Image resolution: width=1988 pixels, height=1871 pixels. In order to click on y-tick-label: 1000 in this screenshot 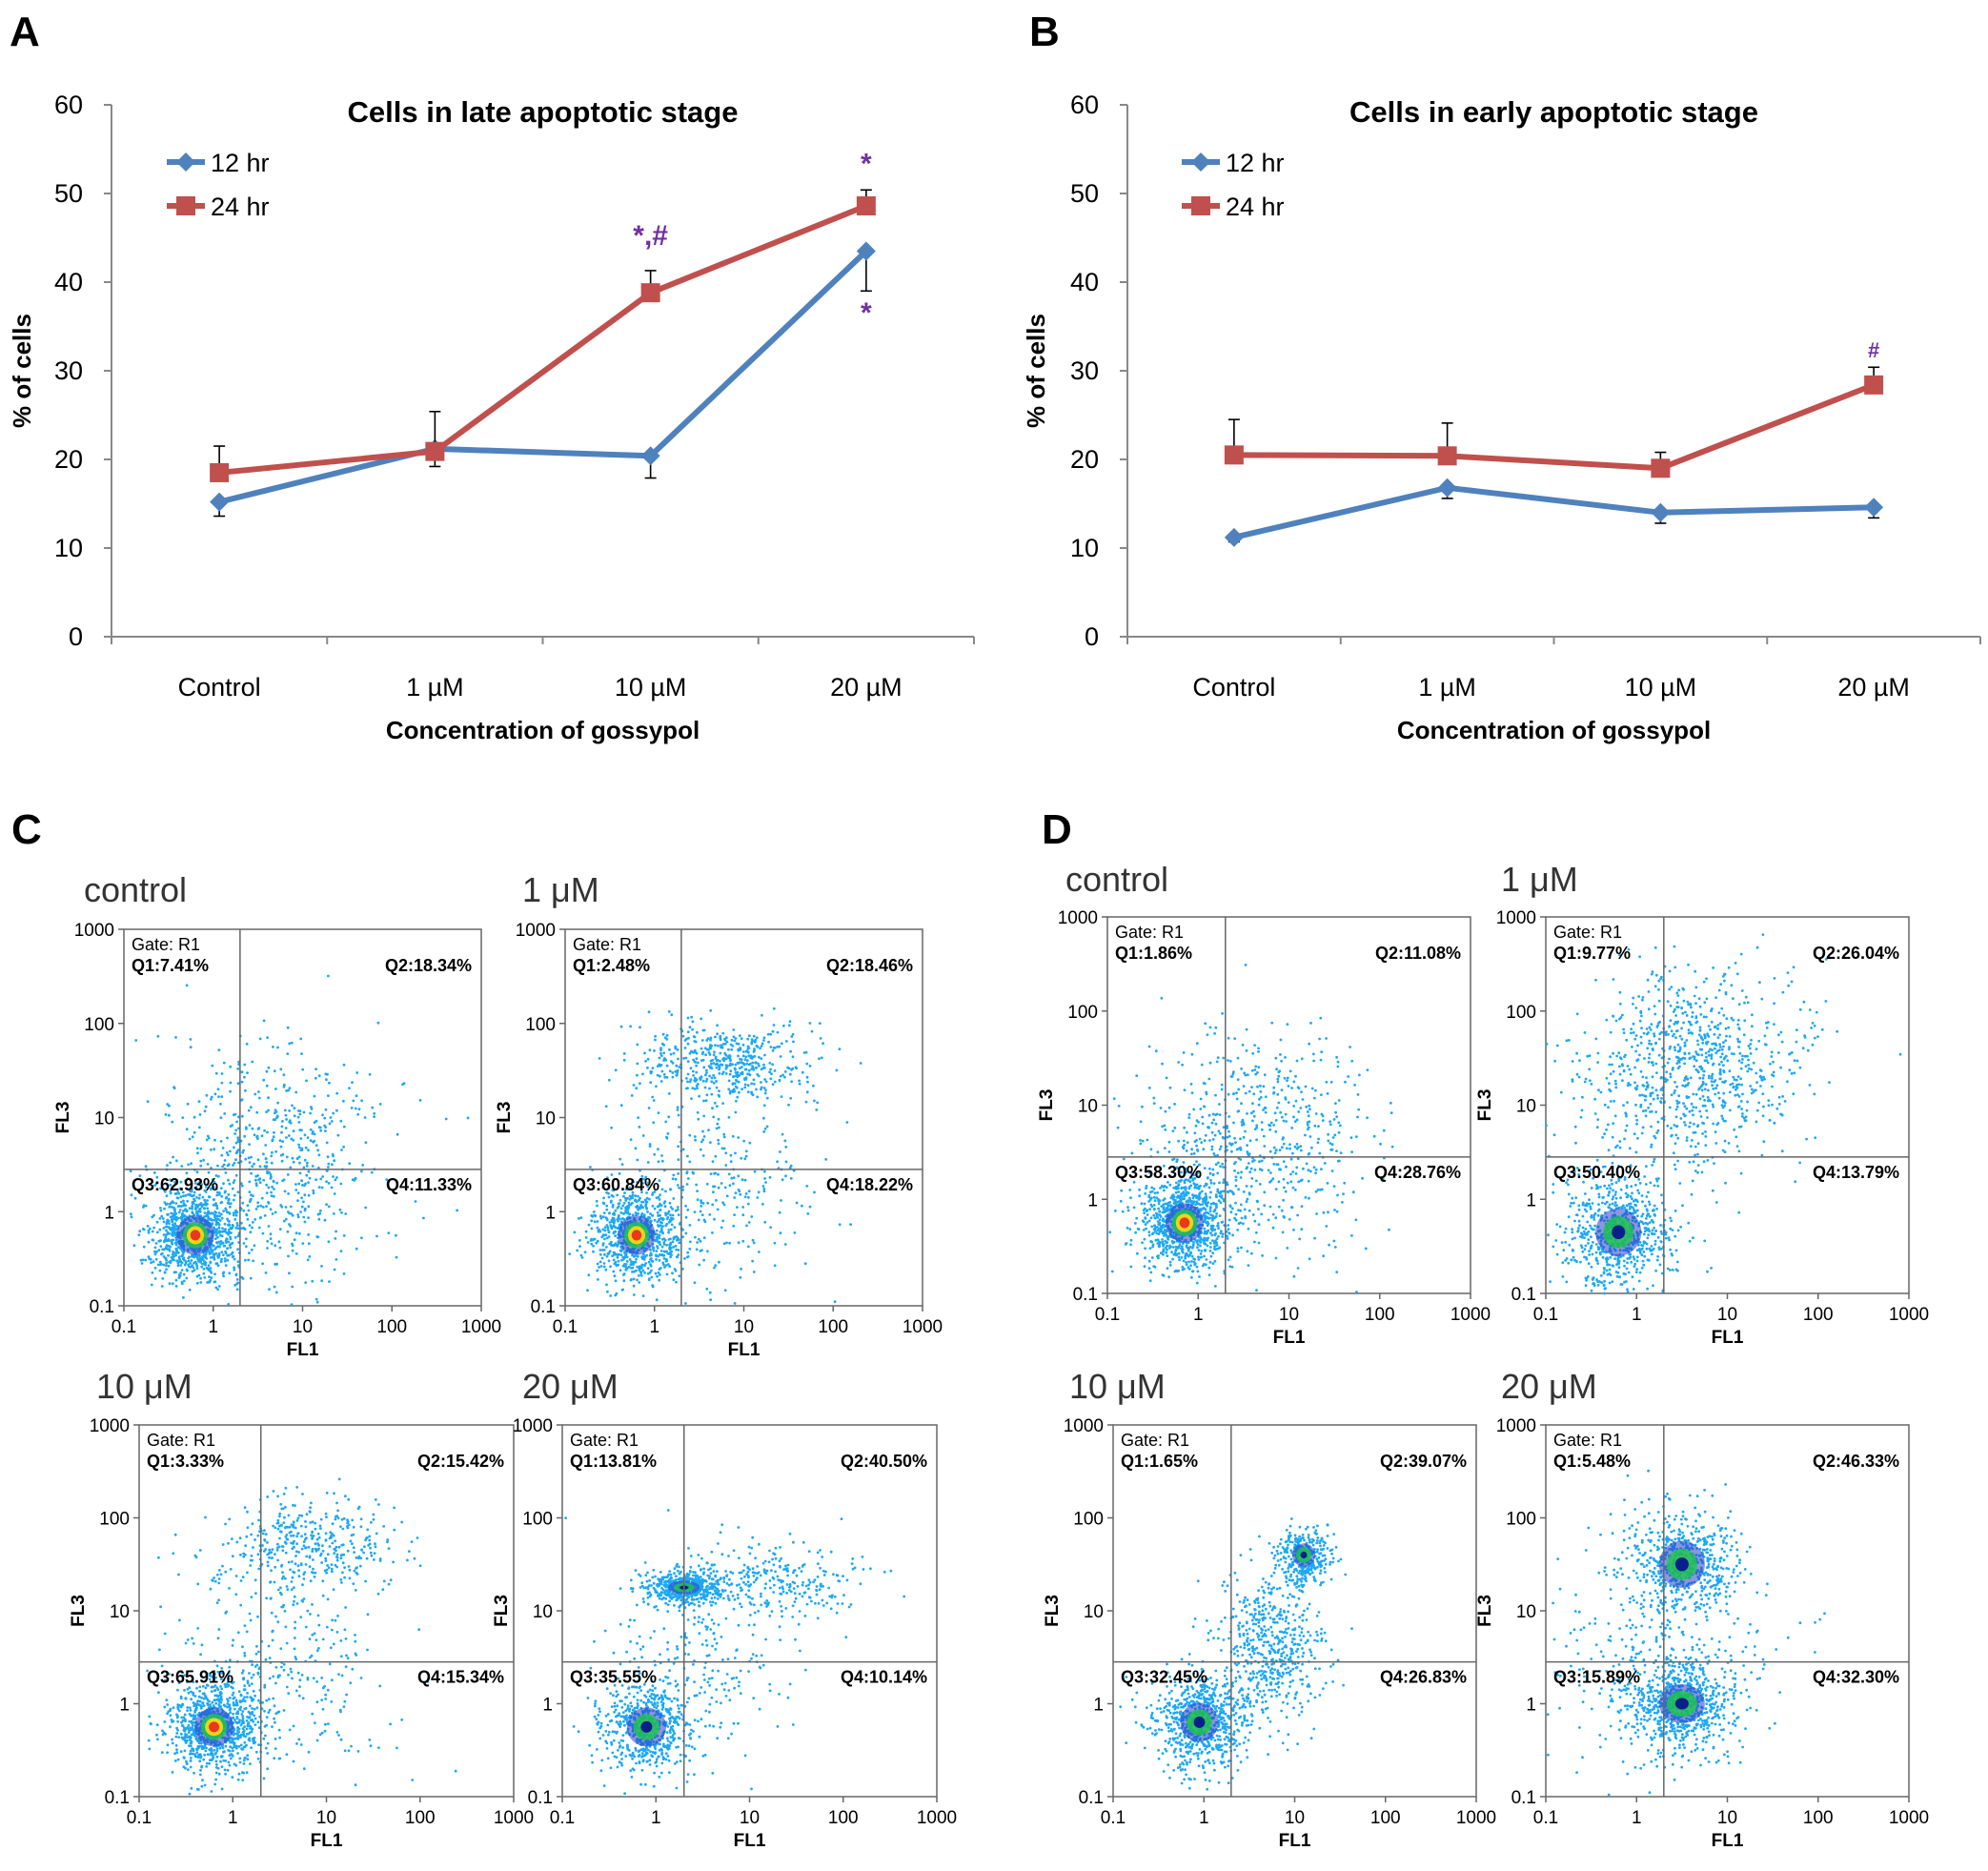, I will do `click(536, 931)`.